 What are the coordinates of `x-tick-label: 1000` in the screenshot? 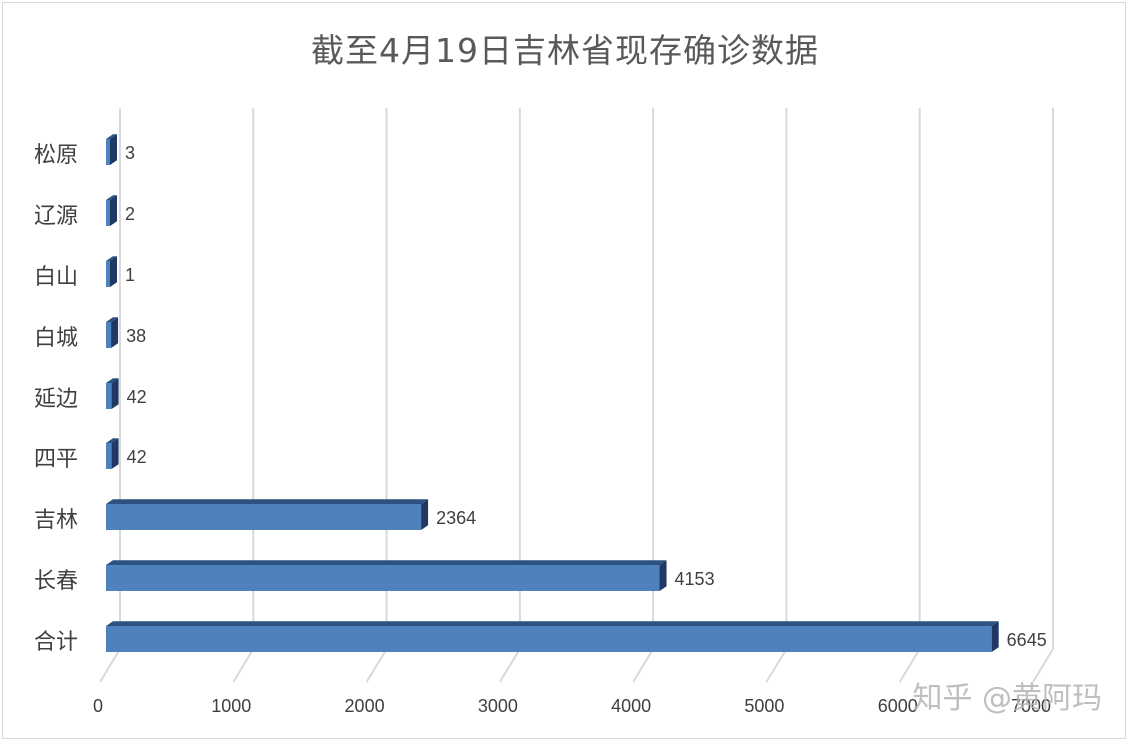 It's located at (231, 706).